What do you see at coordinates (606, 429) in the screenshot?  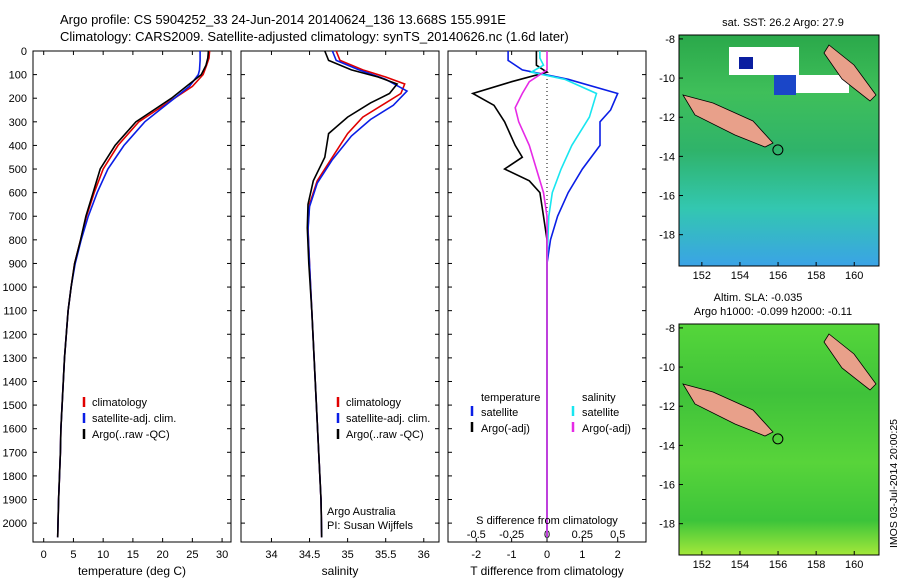 I see `legend-s-argo-label: Argo(-adj)` at bounding box center [606, 429].